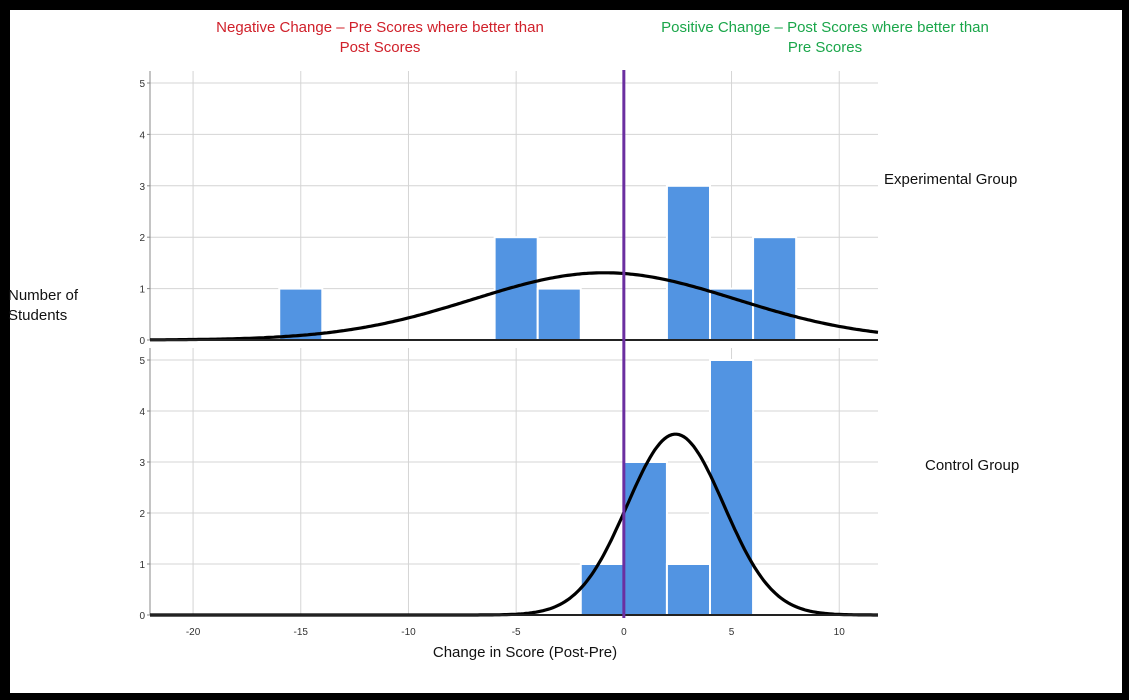  Describe the element at coordinates (301, 632) in the screenshot. I see `x-tick-label: -15` at that location.